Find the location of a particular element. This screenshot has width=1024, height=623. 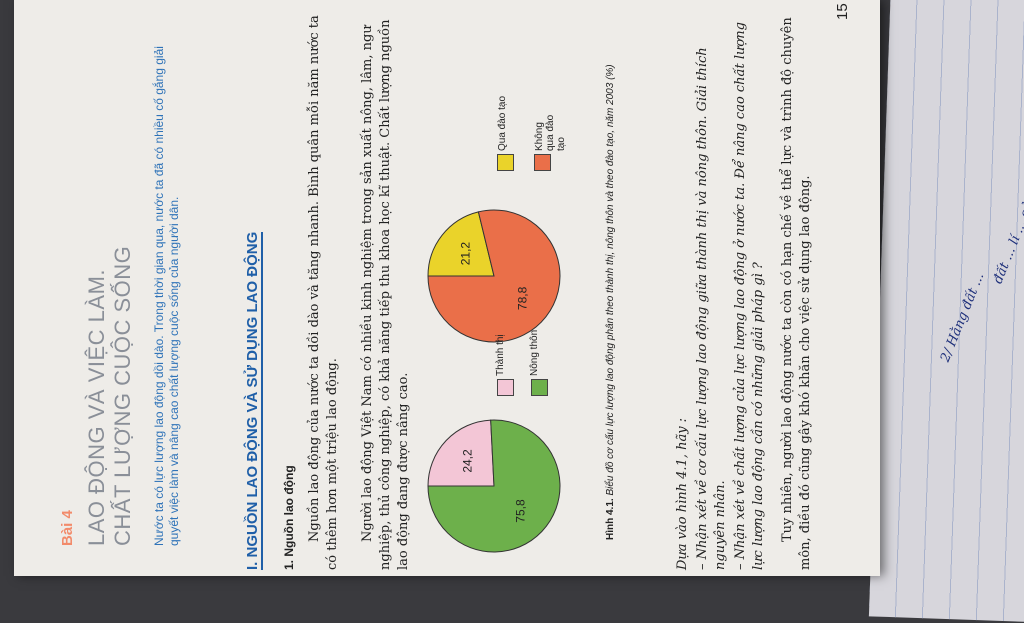

figure-caption-label: Hình 4.1. is located at coordinates (610, 519).